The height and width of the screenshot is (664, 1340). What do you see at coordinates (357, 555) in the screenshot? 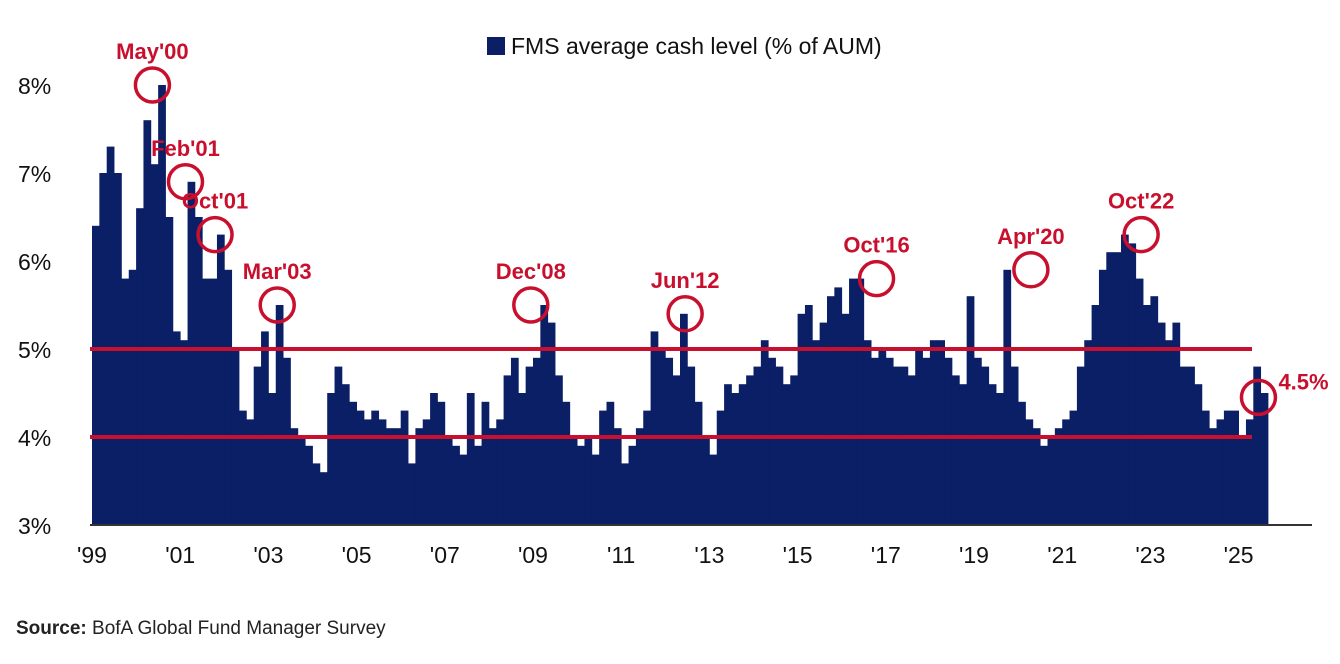
I see `x-tick-label: '05` at bounding box center [357, 555].